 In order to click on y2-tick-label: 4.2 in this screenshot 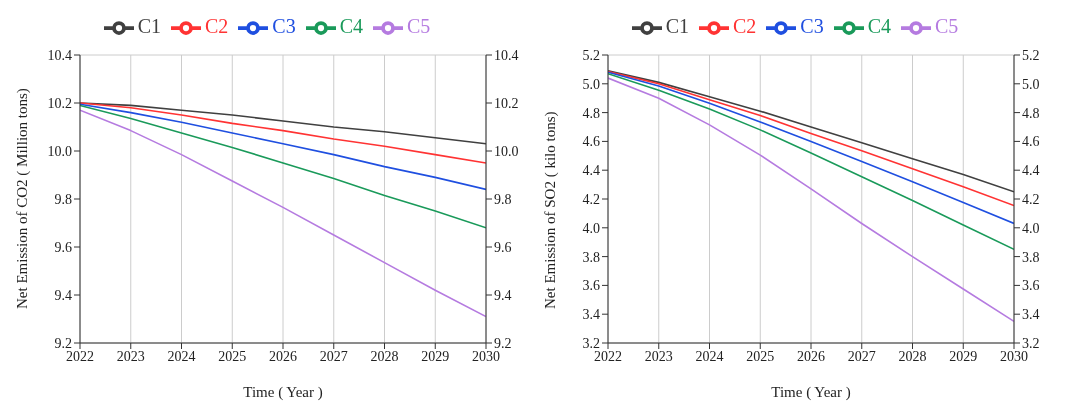, I will do `click(1031, 199)`.